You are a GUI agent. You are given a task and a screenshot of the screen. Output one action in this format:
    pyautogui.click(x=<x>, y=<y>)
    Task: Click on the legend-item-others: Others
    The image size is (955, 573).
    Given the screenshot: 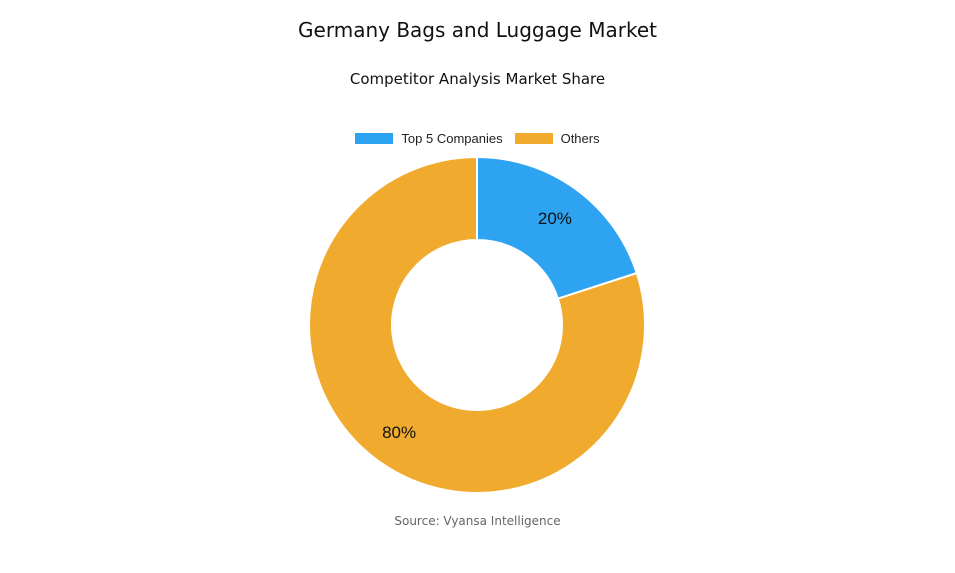 What is the action you would take?
    pyautogui.click(x=557, y=138)
    